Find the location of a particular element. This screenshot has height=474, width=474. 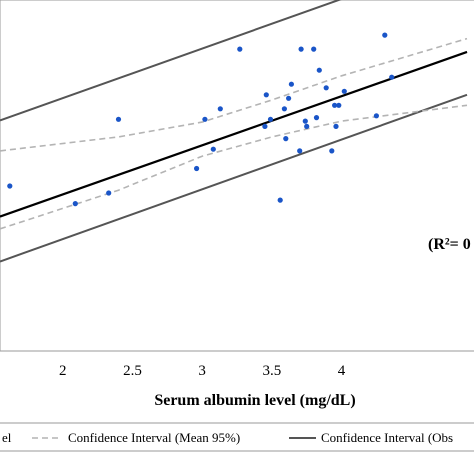

legend-box is located at coordinates (237, 437).